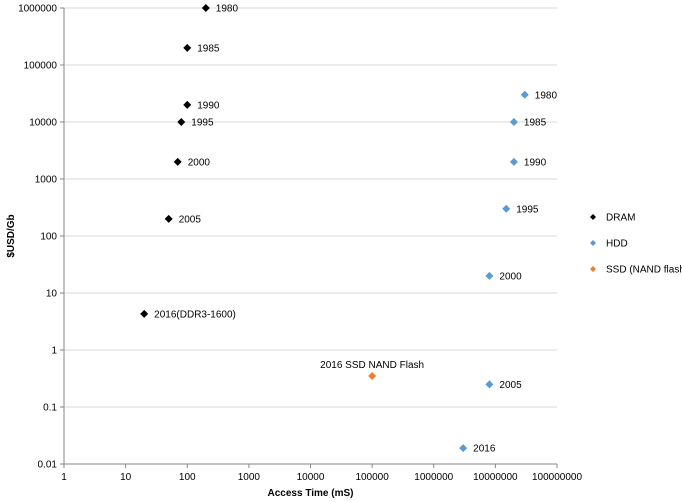 This screenshot has height=502, width=682. Describe the element at coordinates (190, 219) in the screenshot. I see `dram-data-label: 2005` at that location.